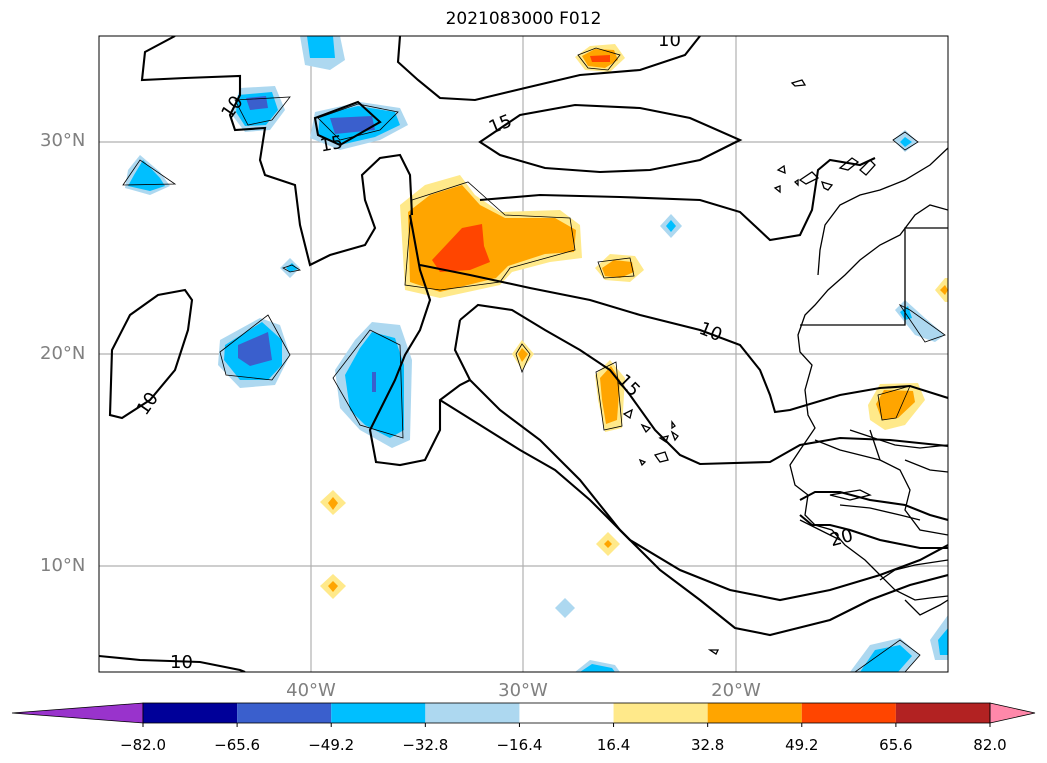 The height and width of the screenshot is (763, 1047). Describe the element at coordinates (519, 745) in the screenshot. I see `colorbar-tick-label: −16.4` at that location.